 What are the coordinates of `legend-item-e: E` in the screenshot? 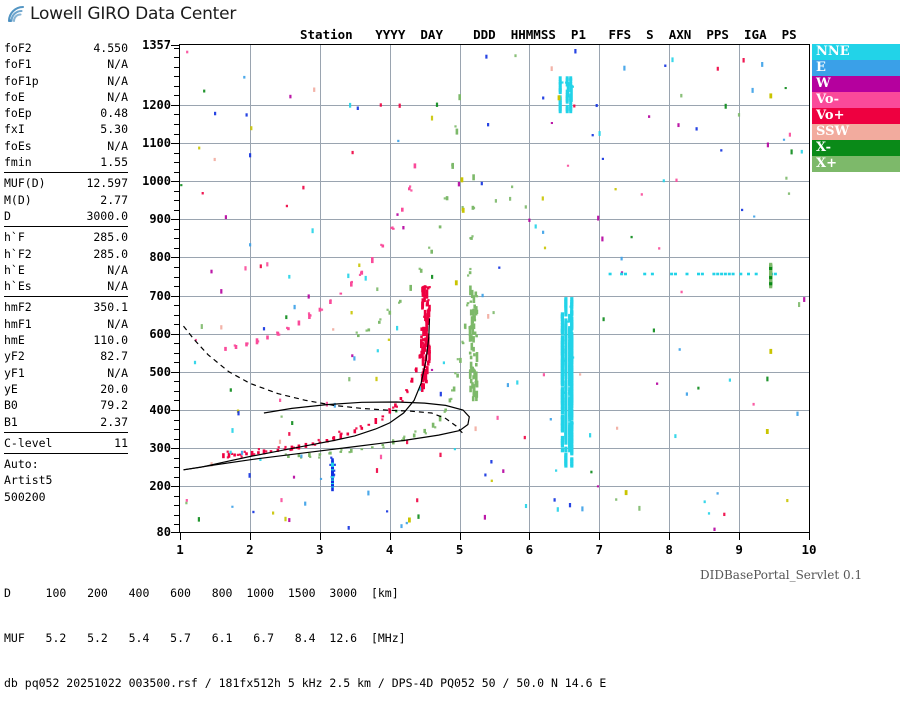 It's located at (856, 68).